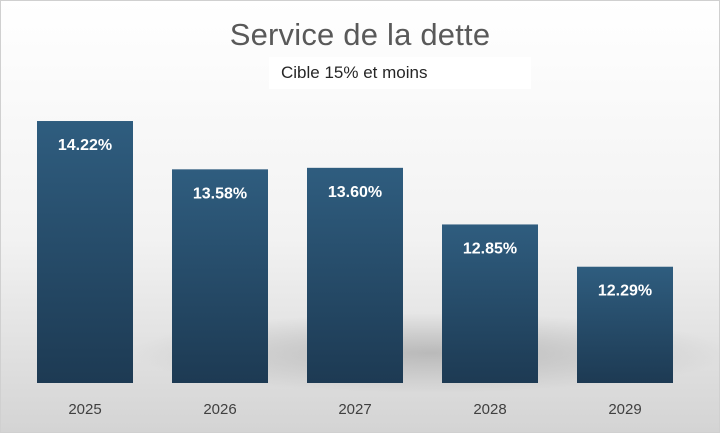  Describe the element at coordinates (490, 303) in the screenshot. I see `bar-2028` at that location.